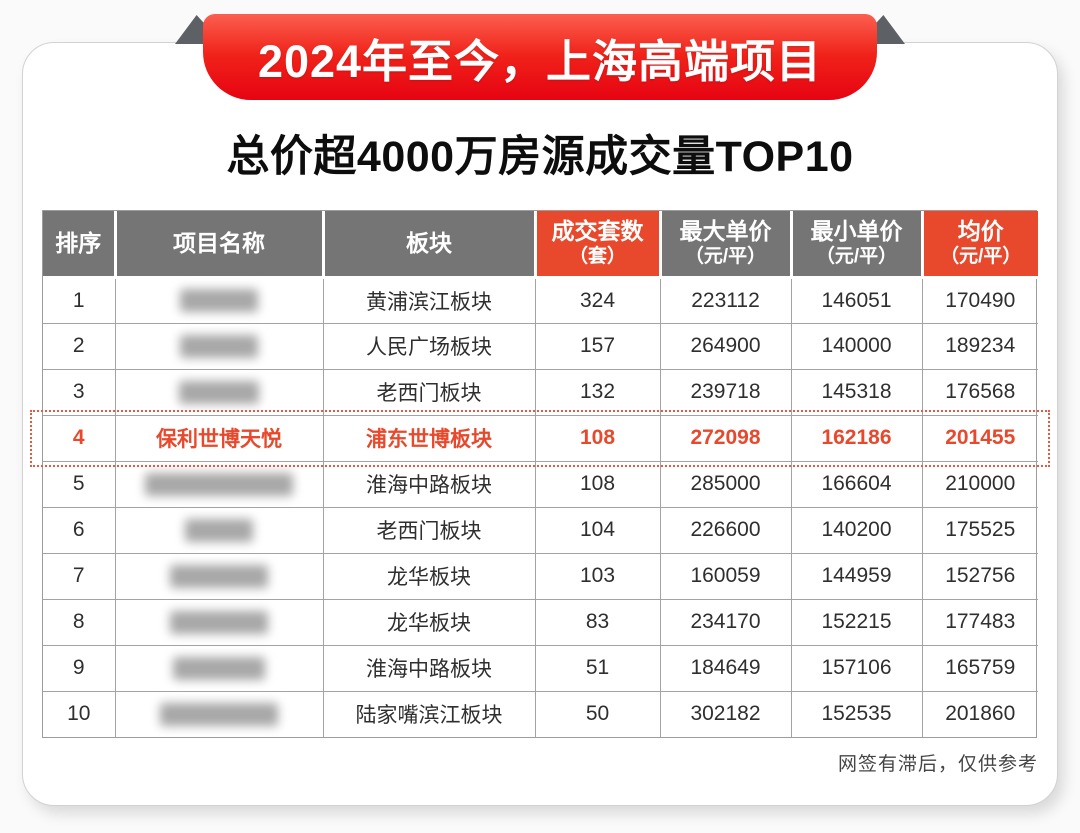 The height and width of the screenshot is (833, 1080). What do you see at coordinates (856, 346) in the screenshot?
I see `min-price-cell: 140000` at bounding box center [856, 346].